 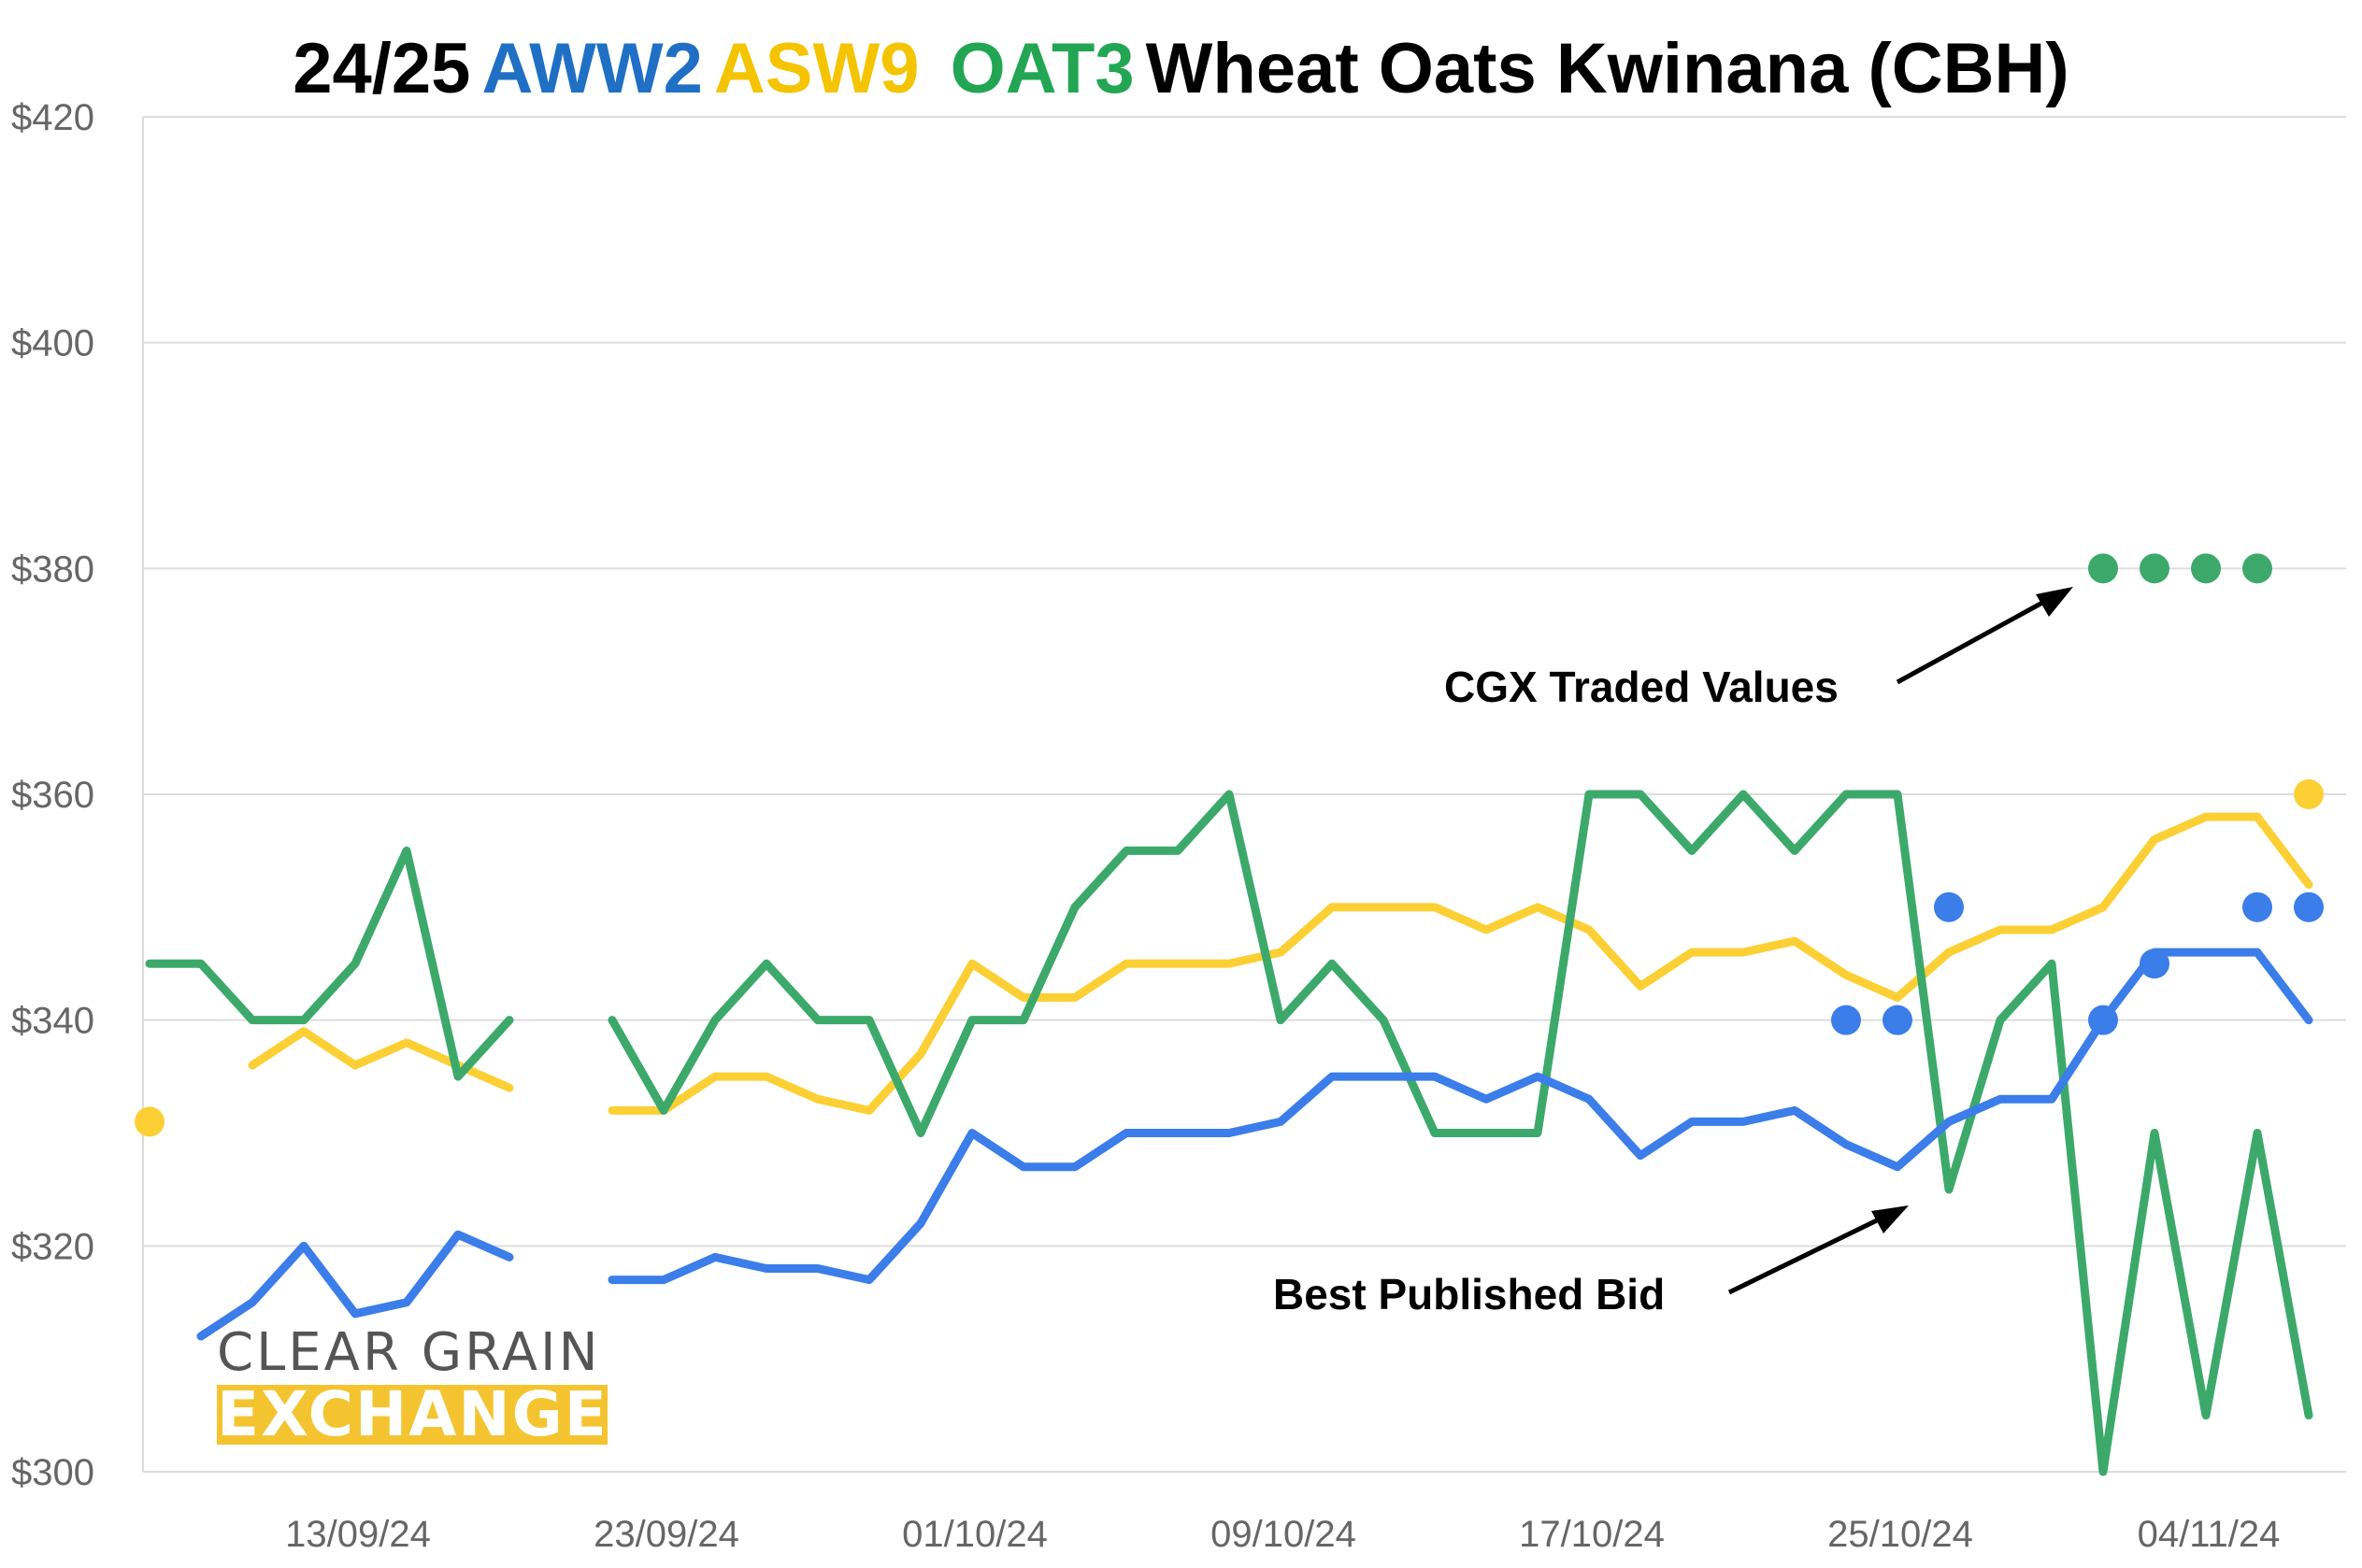 What do you see at coordinates (52, 343) in the screenshot?
I see `y-tick-label: $400` at bounding box center [52, 343].